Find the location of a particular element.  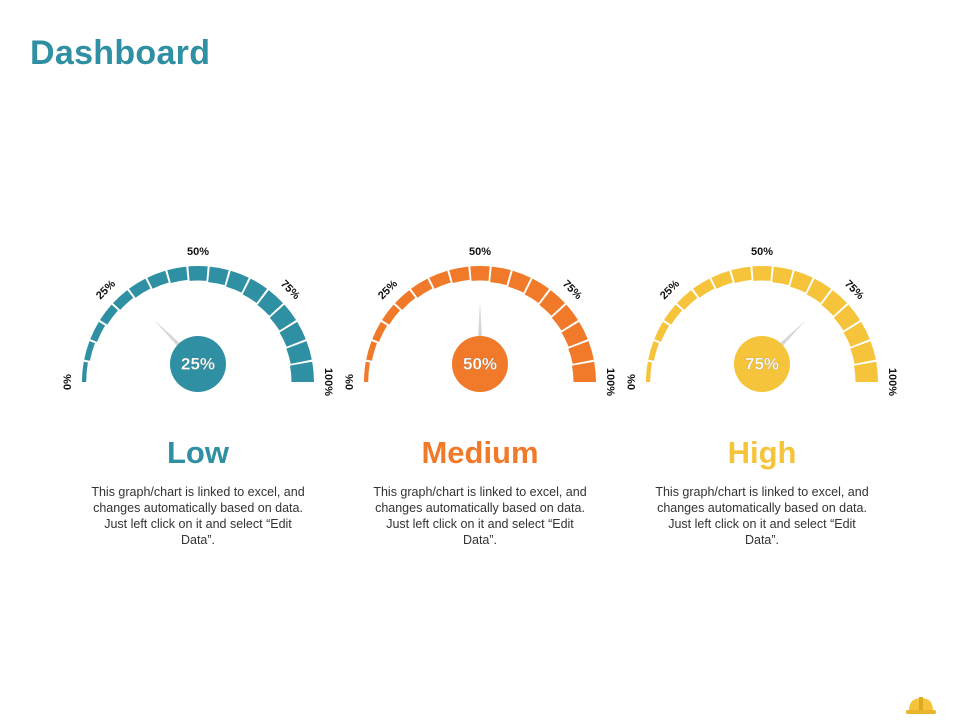

gauge-chart: 0% 25% 50% 75% 100% 25% is located at coordinates (198, 315).